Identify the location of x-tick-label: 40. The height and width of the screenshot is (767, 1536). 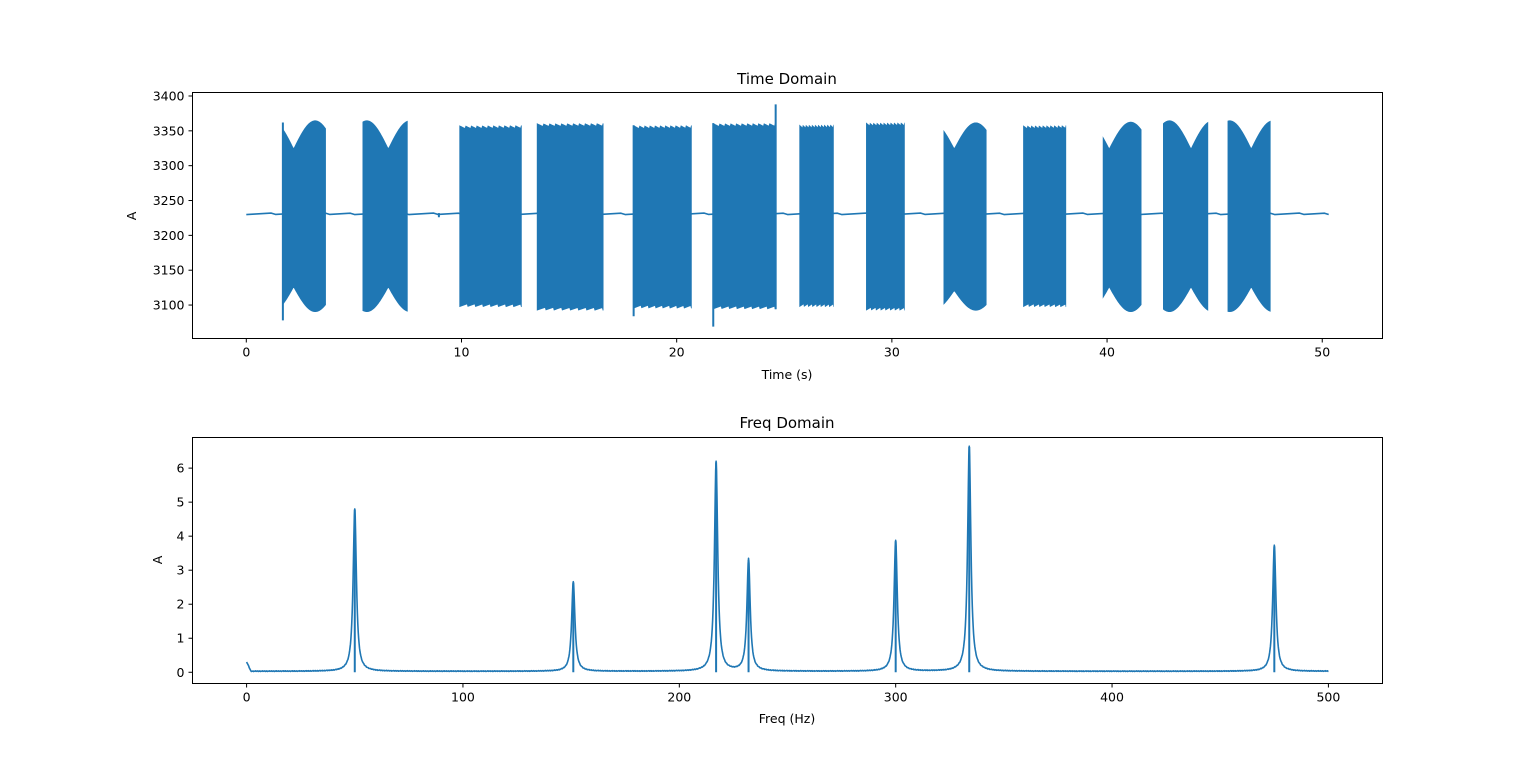
(1107, 352).